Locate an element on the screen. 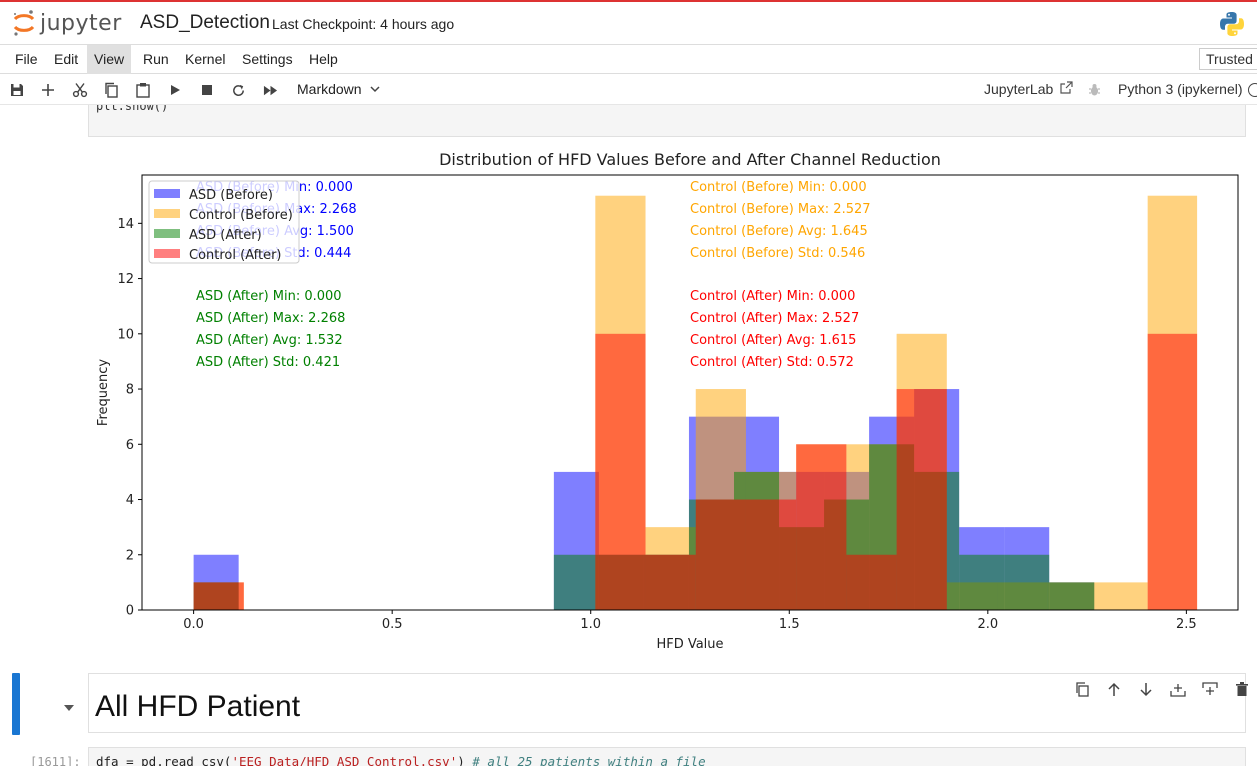 This screenshot has height=766, width=1257. cell-type-dropdown: Markdown is located at coordinates (339, 89).